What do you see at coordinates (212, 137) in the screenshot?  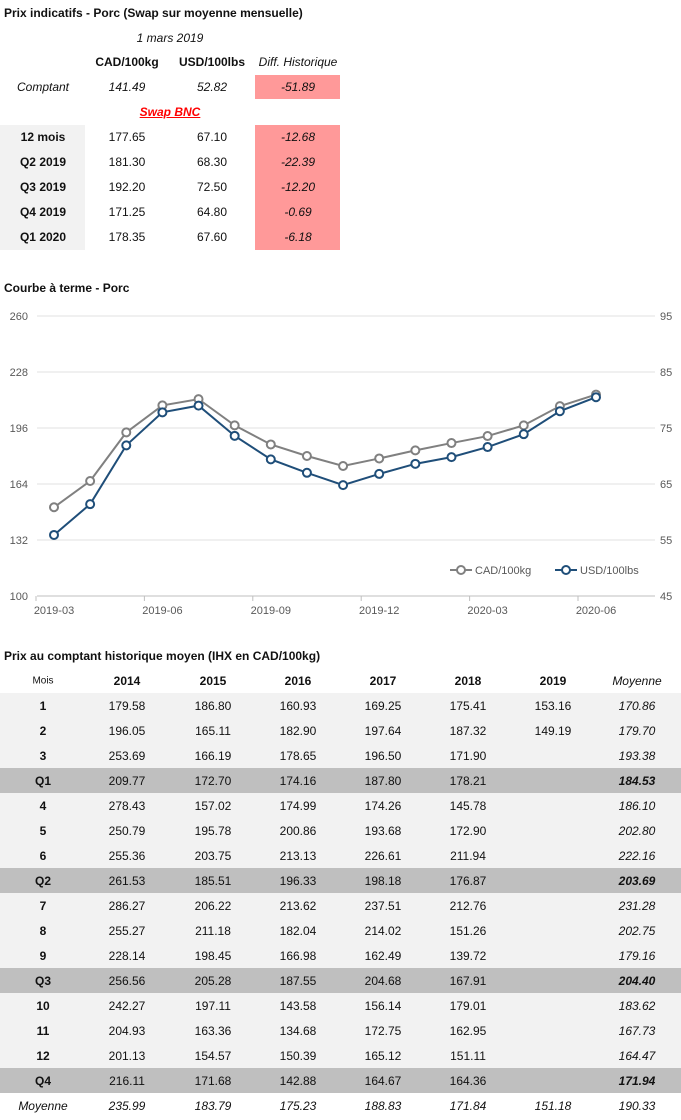 I see `swap-row-usd: 67.10` at bounding box center [212, 137].